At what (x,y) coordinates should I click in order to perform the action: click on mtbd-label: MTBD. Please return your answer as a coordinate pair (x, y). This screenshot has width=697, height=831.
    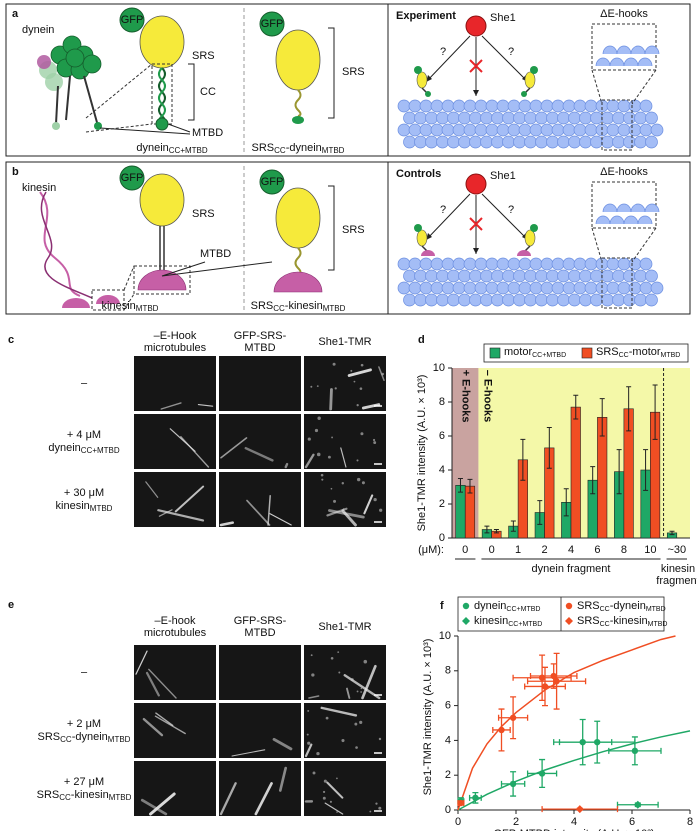
    Looking at the image, I should click on (215, 254).